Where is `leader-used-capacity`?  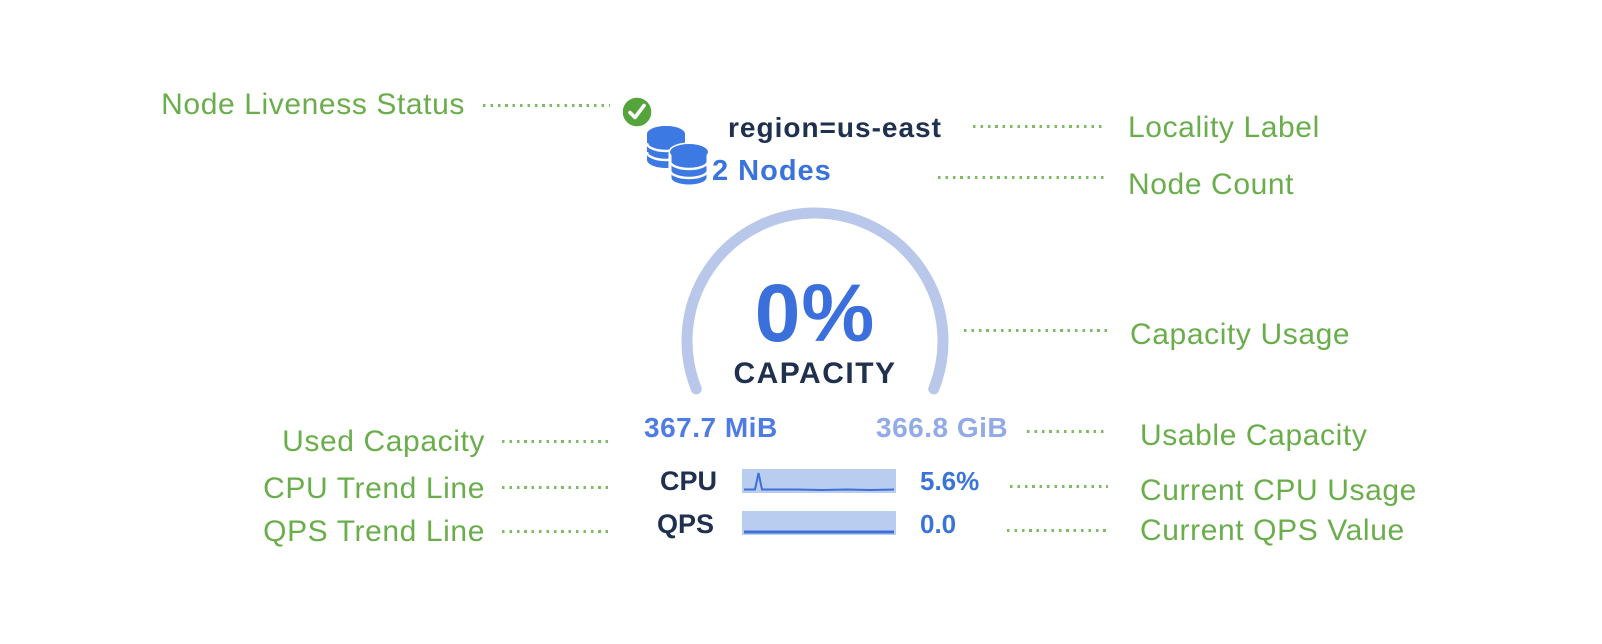
leader-used-capacity is located at coordinates (555, 441).